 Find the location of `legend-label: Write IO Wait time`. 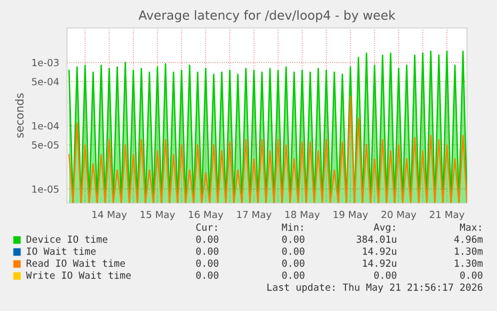

legend-label: Write IO Wait time is located at coordinates (78, 275).